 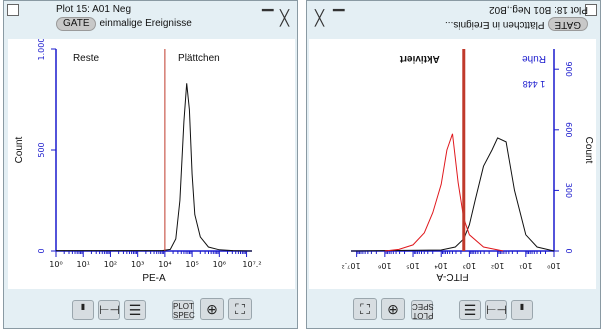 I want to click on gate-row: GATE einmalige Ereignisse, so click(x=124, y=24).